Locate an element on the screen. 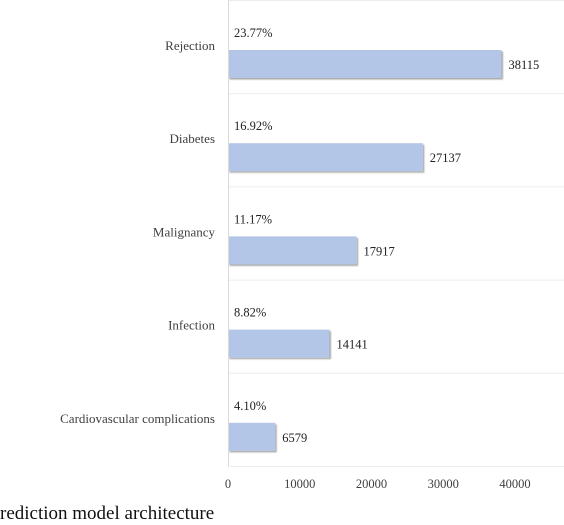  figure-caption: rediction model architecture is located at coordinates (107, 513).